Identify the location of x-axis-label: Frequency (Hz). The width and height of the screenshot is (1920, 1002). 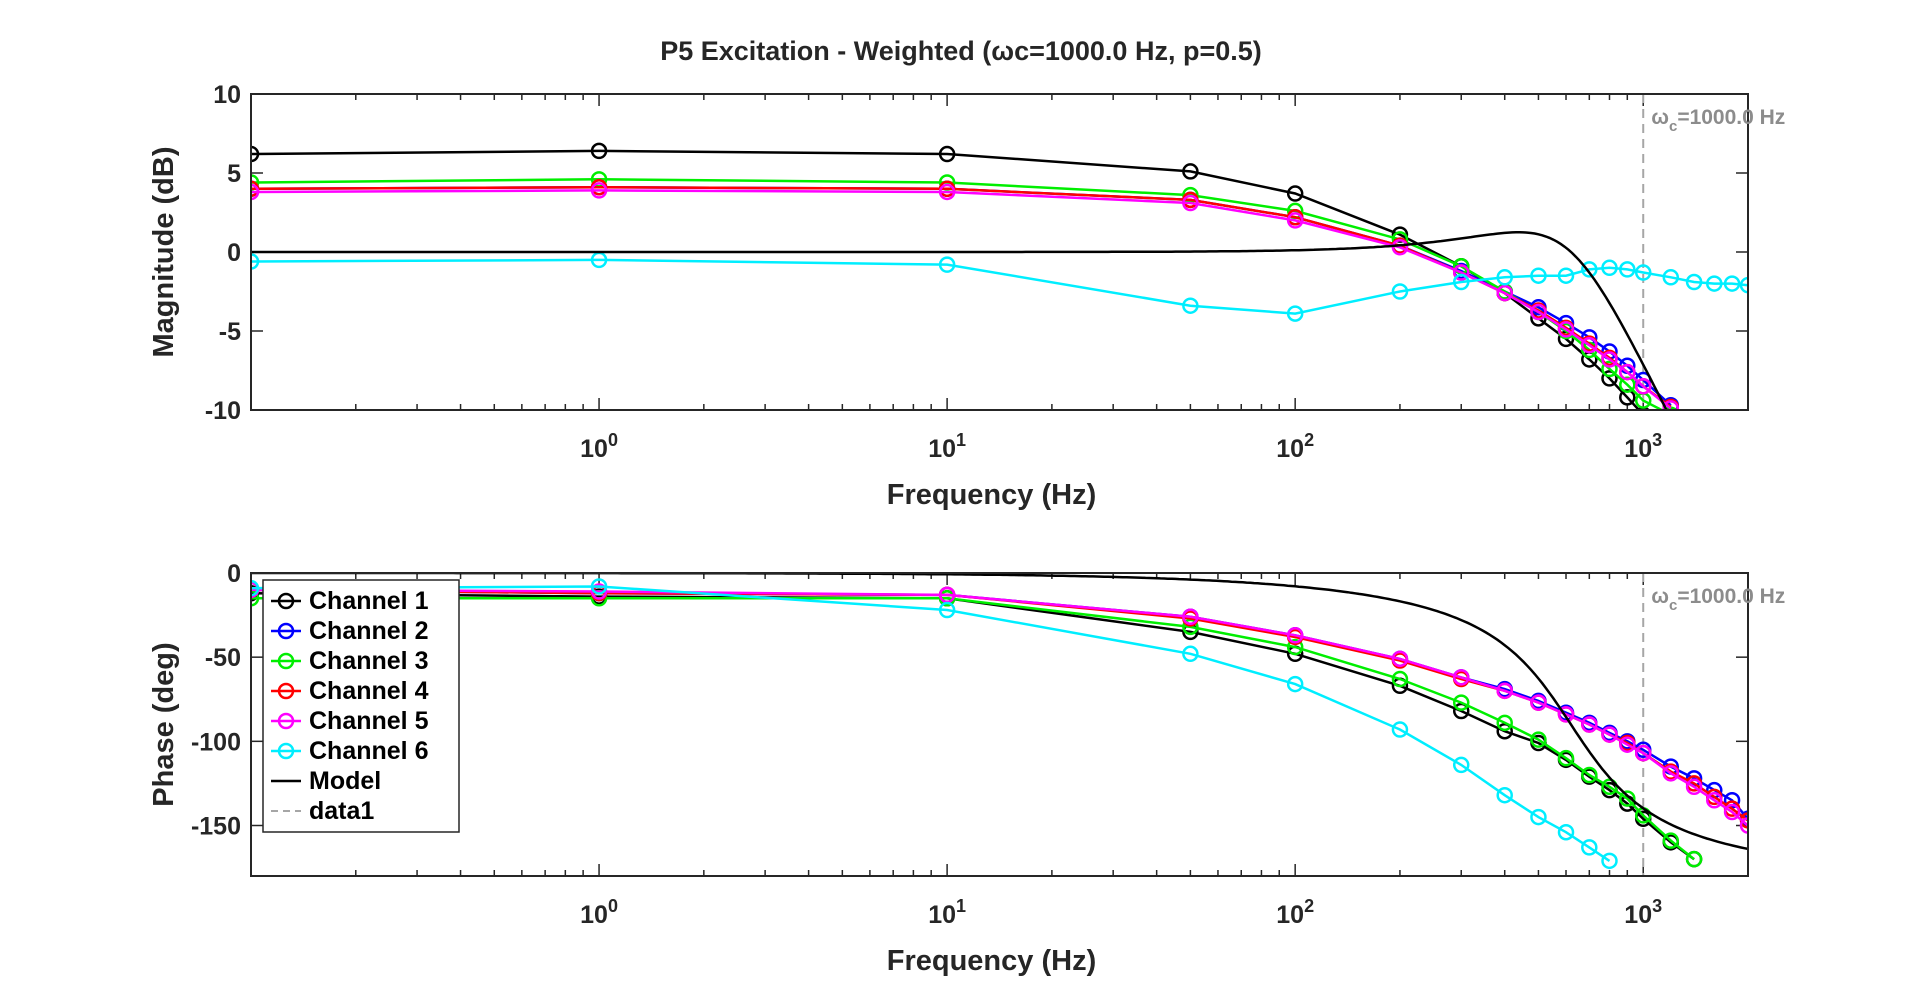
(991, 495).